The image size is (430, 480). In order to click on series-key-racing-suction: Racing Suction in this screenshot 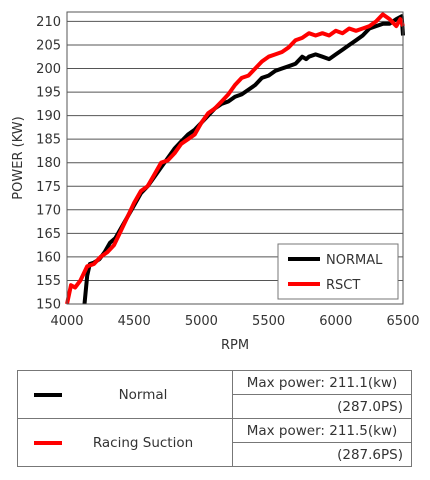, I will do `click(125, 442)`.